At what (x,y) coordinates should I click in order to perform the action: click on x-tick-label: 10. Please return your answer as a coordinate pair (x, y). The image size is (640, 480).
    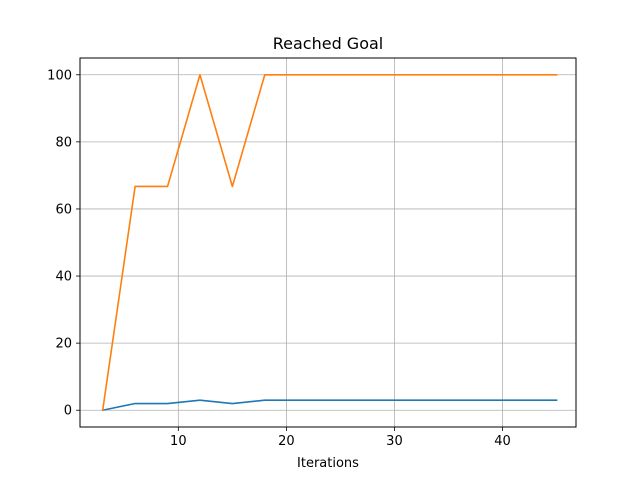
    Looking at the image, I should click on (178, 441).